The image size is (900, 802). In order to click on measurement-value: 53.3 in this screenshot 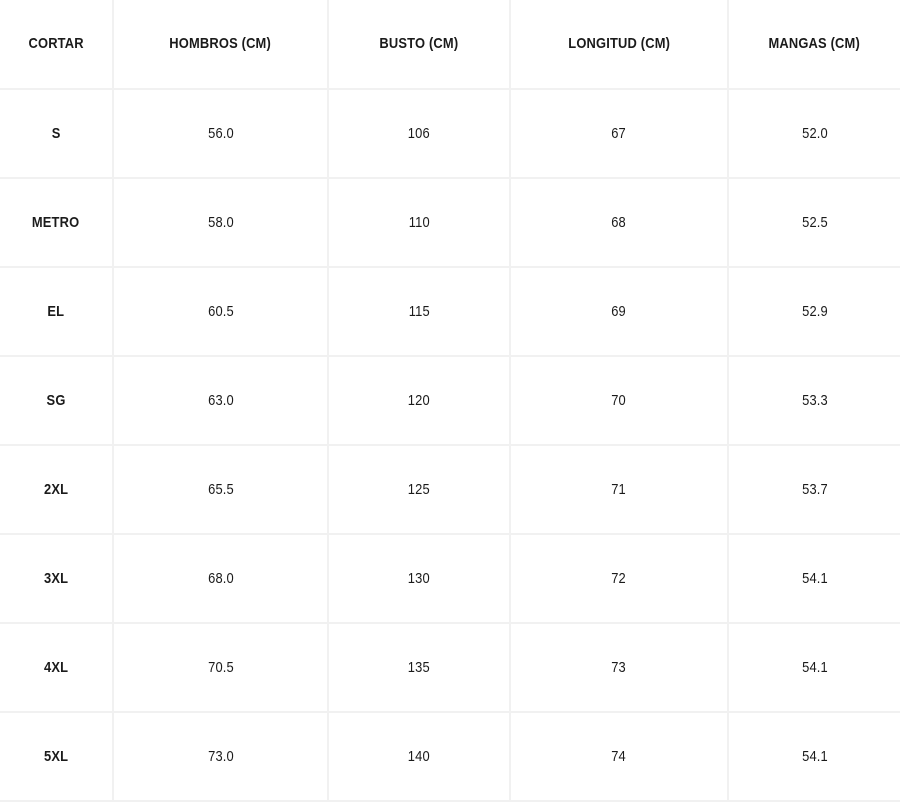, I will do `click(814, 400)`.